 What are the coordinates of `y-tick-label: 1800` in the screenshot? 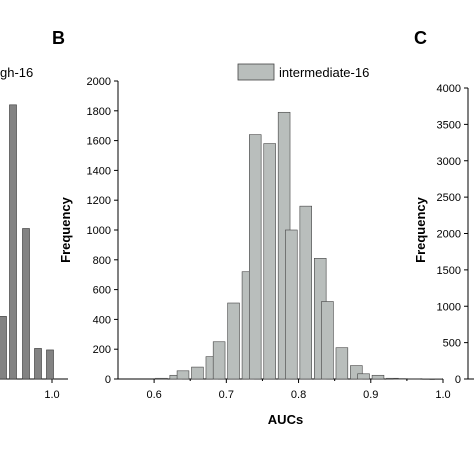 It's located at (99, 112).